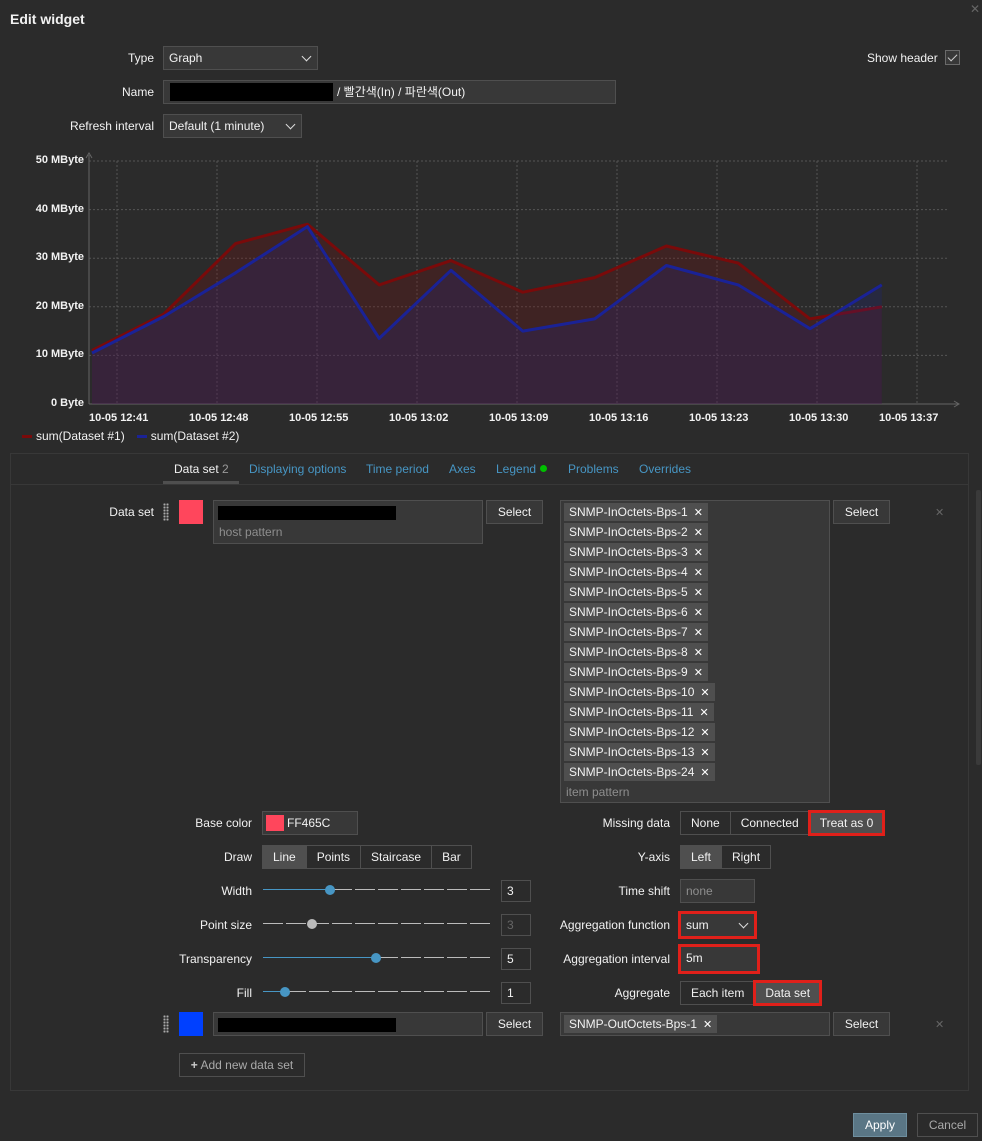 Image resolution: width=982 pixels, height=1141 pixels. What do you see at coordinates (514, 1024) in the screenshot?
I see `dataset2-host-select-button: Select` at bounding box center [514, 1024].